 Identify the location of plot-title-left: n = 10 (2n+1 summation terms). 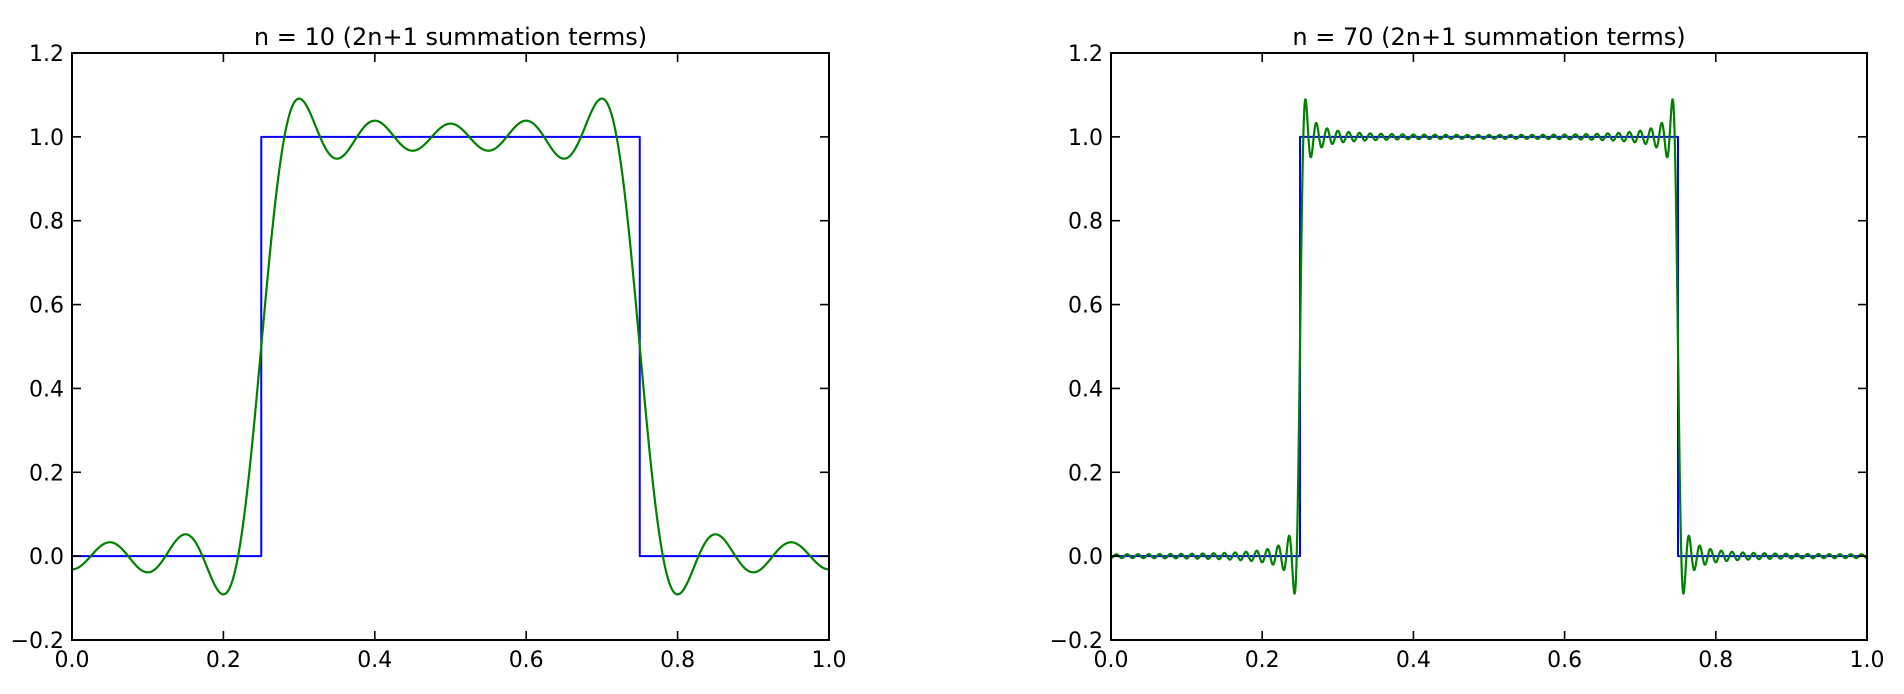
(450, 37).